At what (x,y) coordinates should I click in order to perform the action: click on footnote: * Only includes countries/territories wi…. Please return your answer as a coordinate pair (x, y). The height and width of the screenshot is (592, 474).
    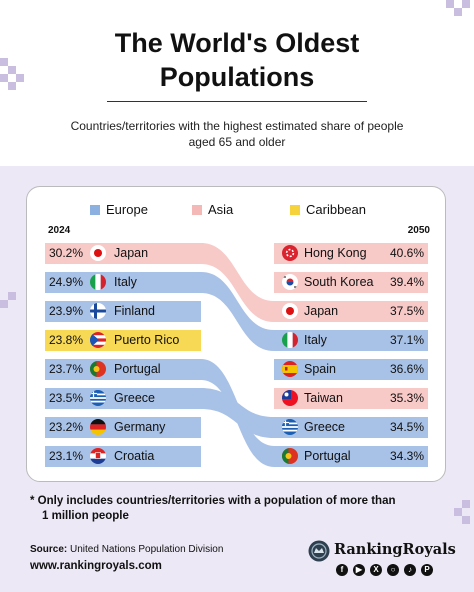
    Looking at the image, I should click on (240, 509).